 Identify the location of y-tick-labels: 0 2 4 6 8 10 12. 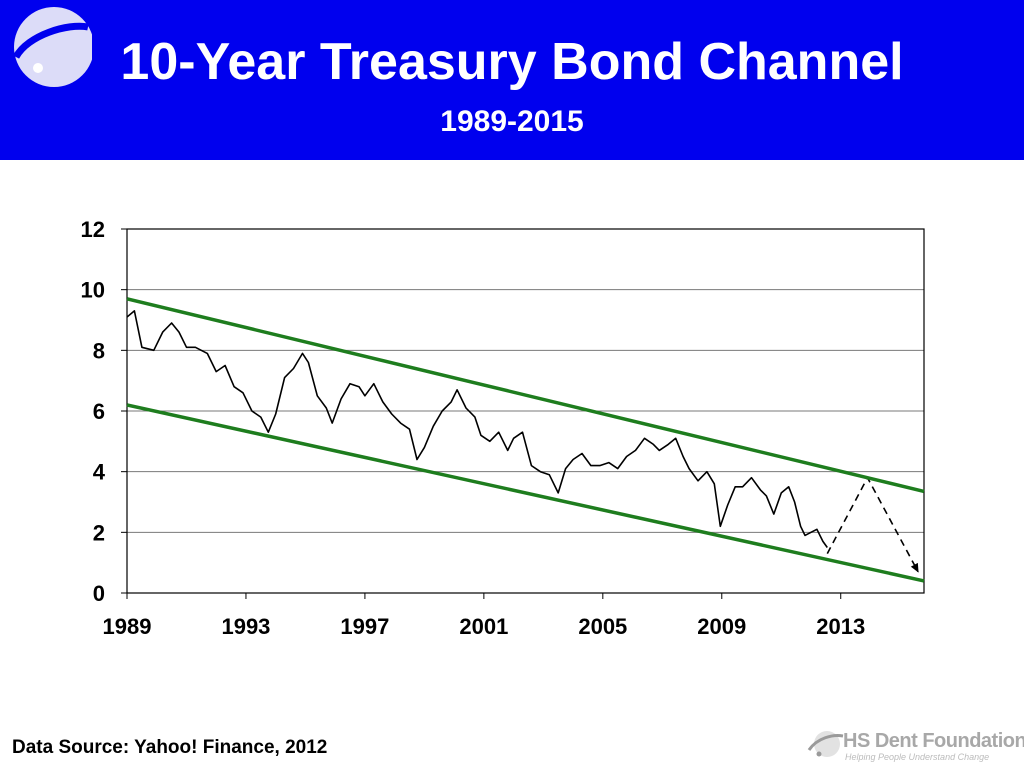
(104, 411).